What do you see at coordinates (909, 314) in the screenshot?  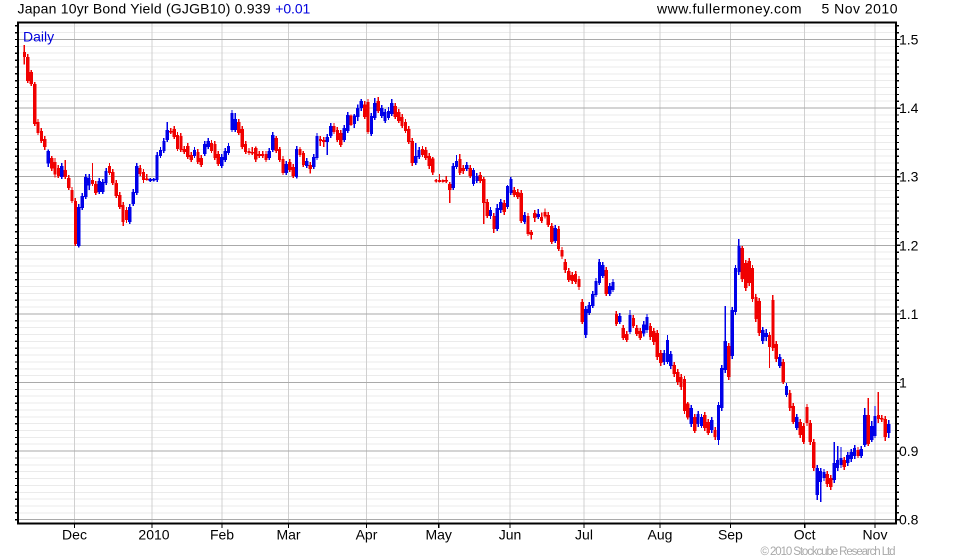 I see `svg-text: 1.1` at bounding box center [909, 314].